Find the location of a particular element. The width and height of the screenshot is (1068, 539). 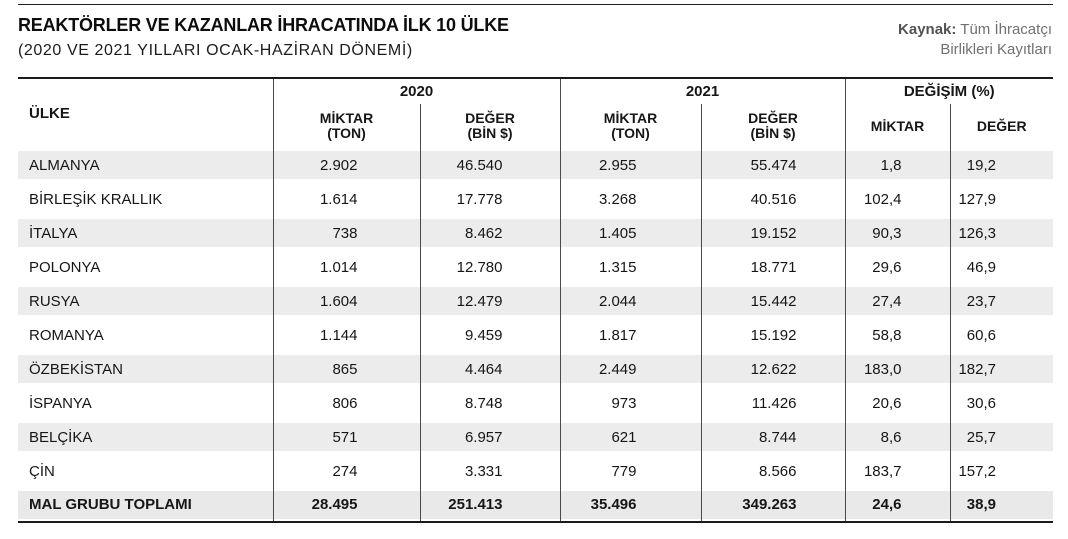

table-row: POLONYA 1.014 12.780 1.315 18.771 29,6 46,9 is located at coordinates (535, 267).